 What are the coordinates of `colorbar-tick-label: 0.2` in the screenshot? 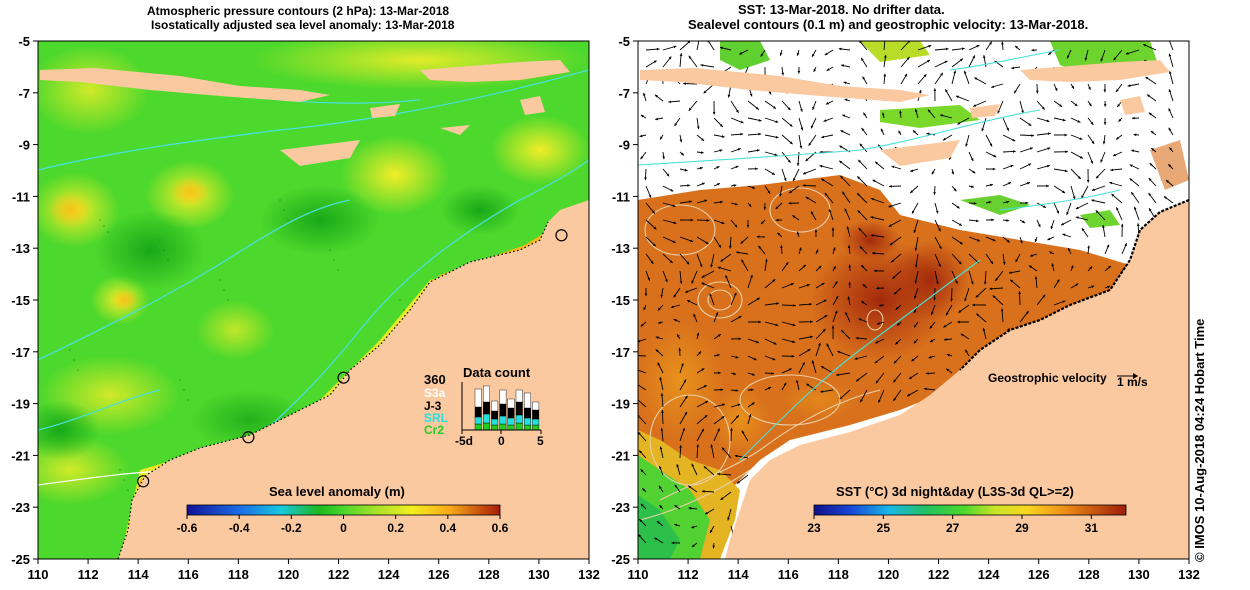 It's located at (395, 528).